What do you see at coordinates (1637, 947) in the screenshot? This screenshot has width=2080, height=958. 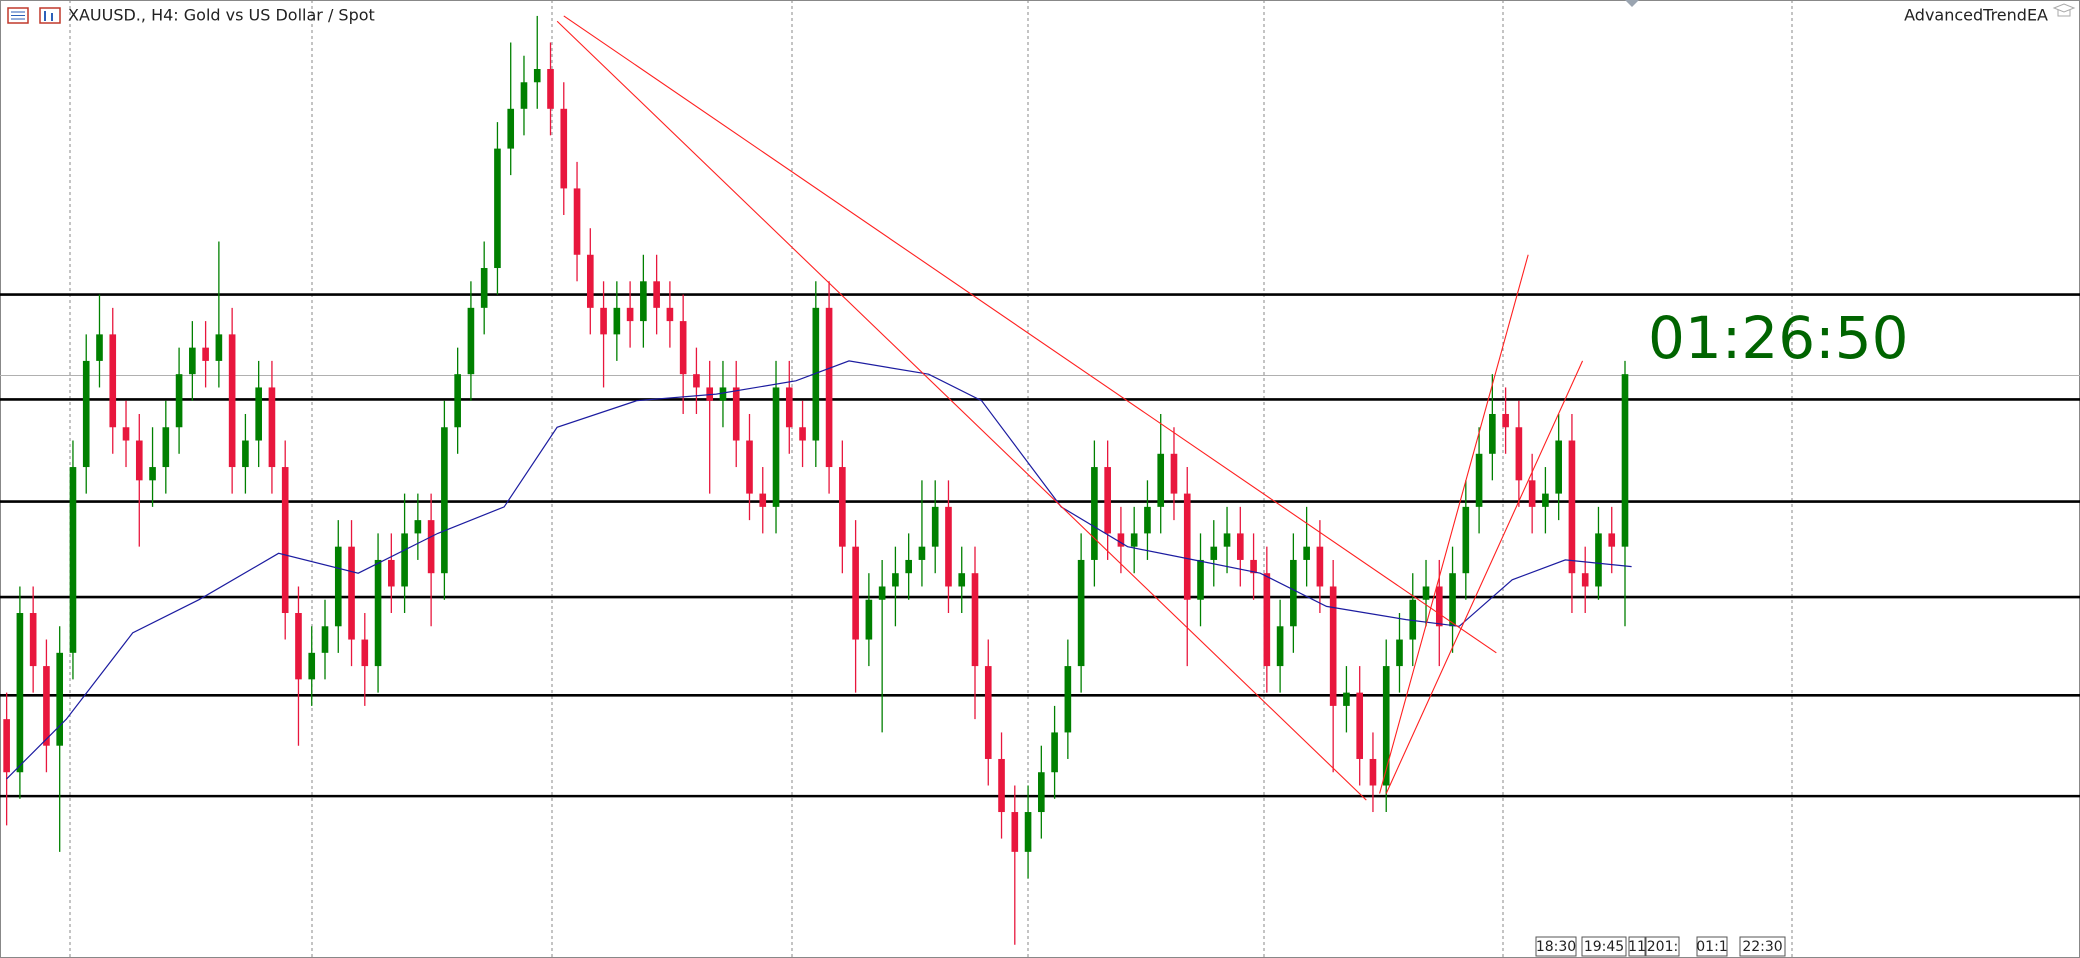 I see `time-label: 11` at bounding box center [1637, 947].